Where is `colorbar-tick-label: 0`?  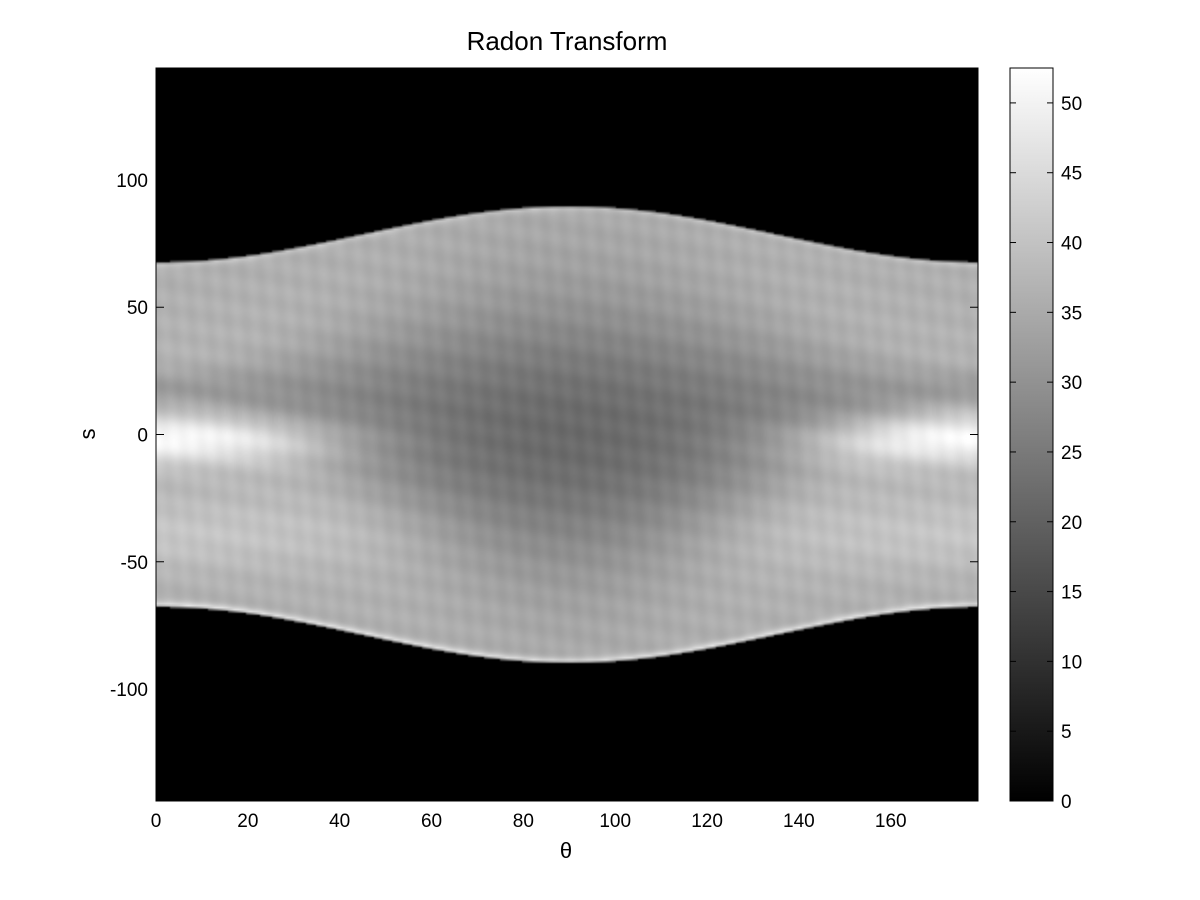
colorbar-tick-label: 0 is located at coordinates (1066, 802).